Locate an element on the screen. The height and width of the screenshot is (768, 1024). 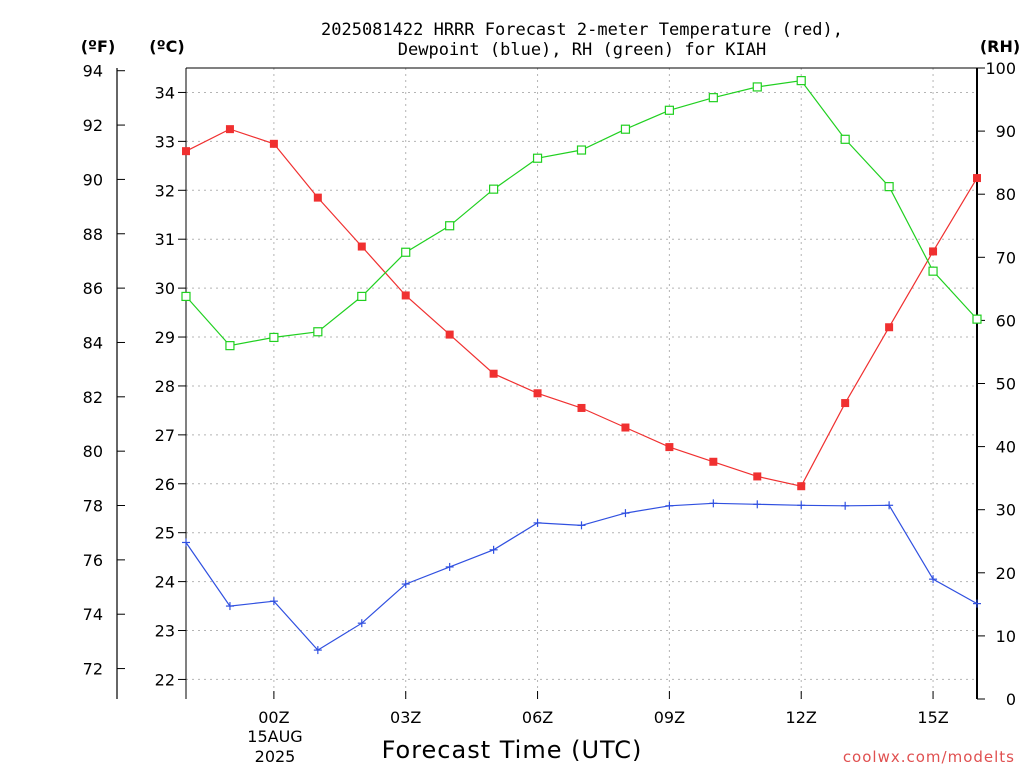
date-label-day: 15AUG is located at coordinates (274, 736).